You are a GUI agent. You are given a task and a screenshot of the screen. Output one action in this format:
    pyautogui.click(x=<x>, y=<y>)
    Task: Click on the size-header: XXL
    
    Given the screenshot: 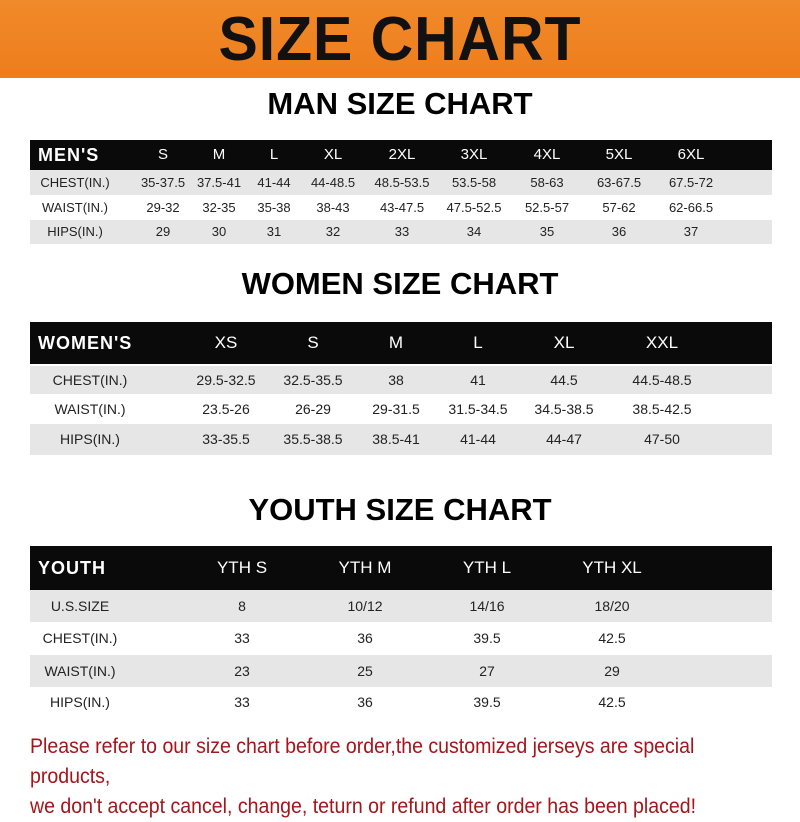 What is the action you would take?
    pyautogui.click(x=662, y=342)
    